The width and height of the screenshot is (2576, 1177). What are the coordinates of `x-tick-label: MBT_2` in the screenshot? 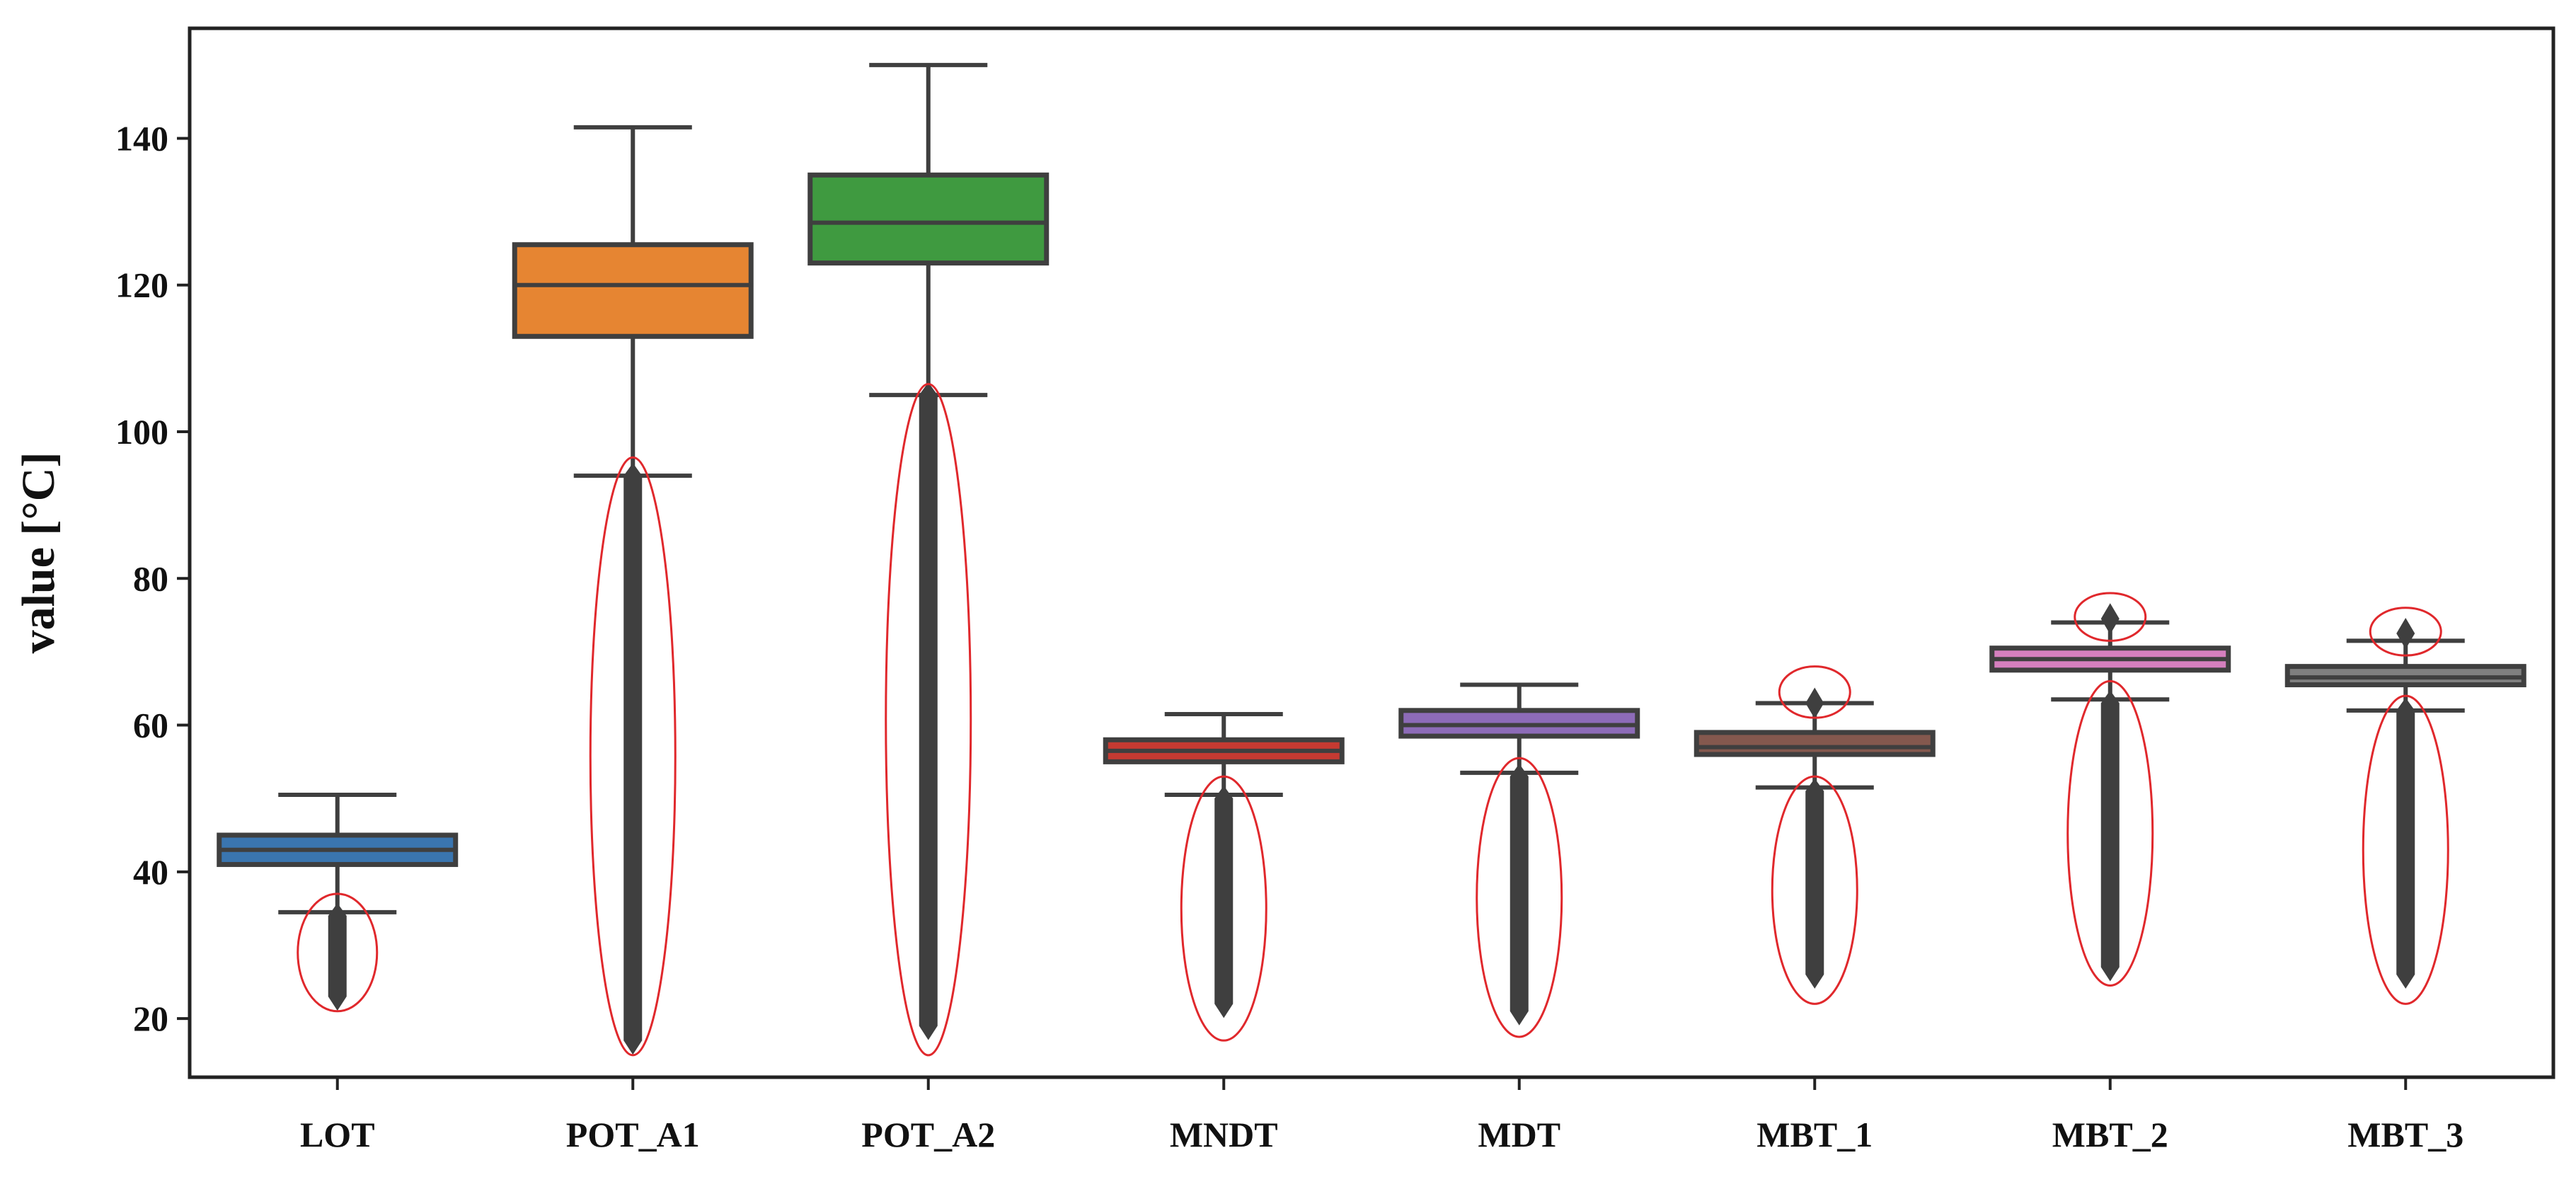 It's located at (2110, 1135).